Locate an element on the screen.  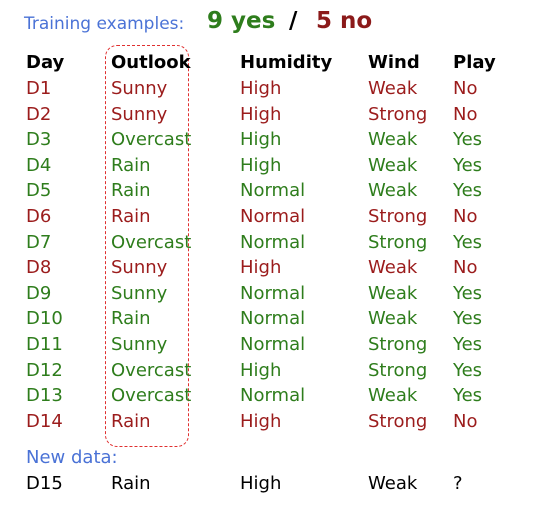
cell-day: D12 is located at coordinates (44, 370).